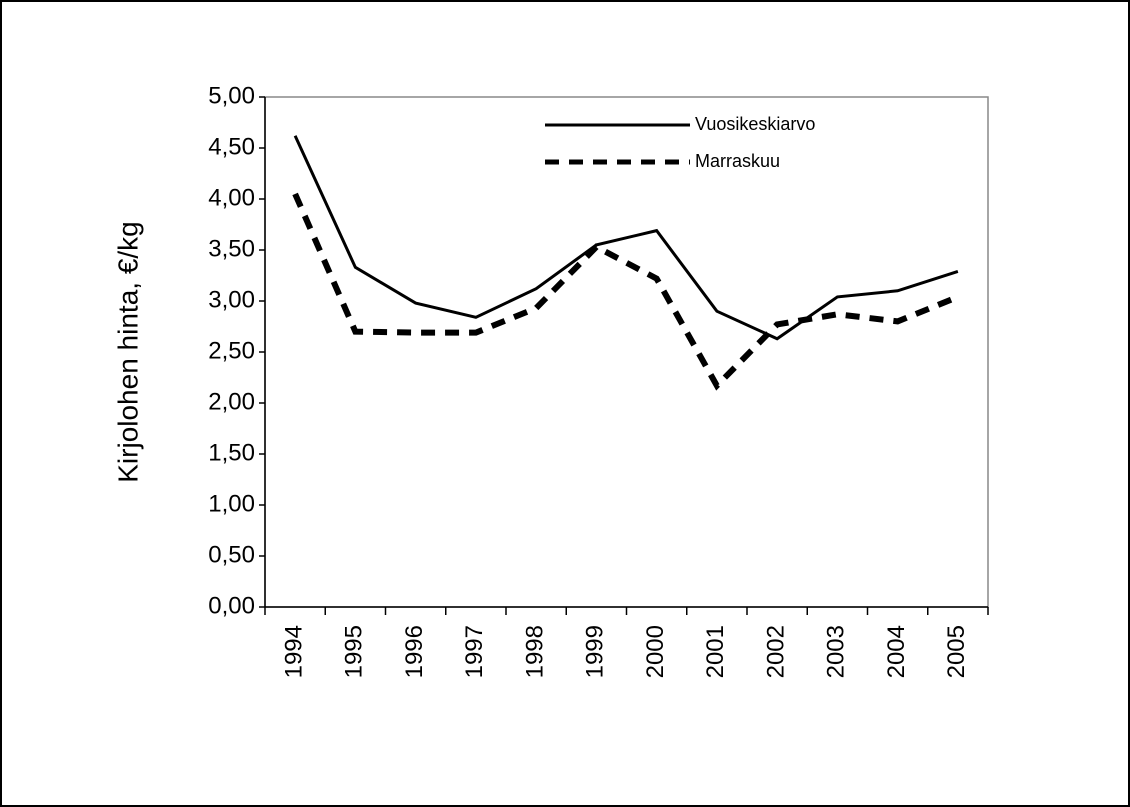  I want to click on y-tick-label: 3,00, so click(231, 299).